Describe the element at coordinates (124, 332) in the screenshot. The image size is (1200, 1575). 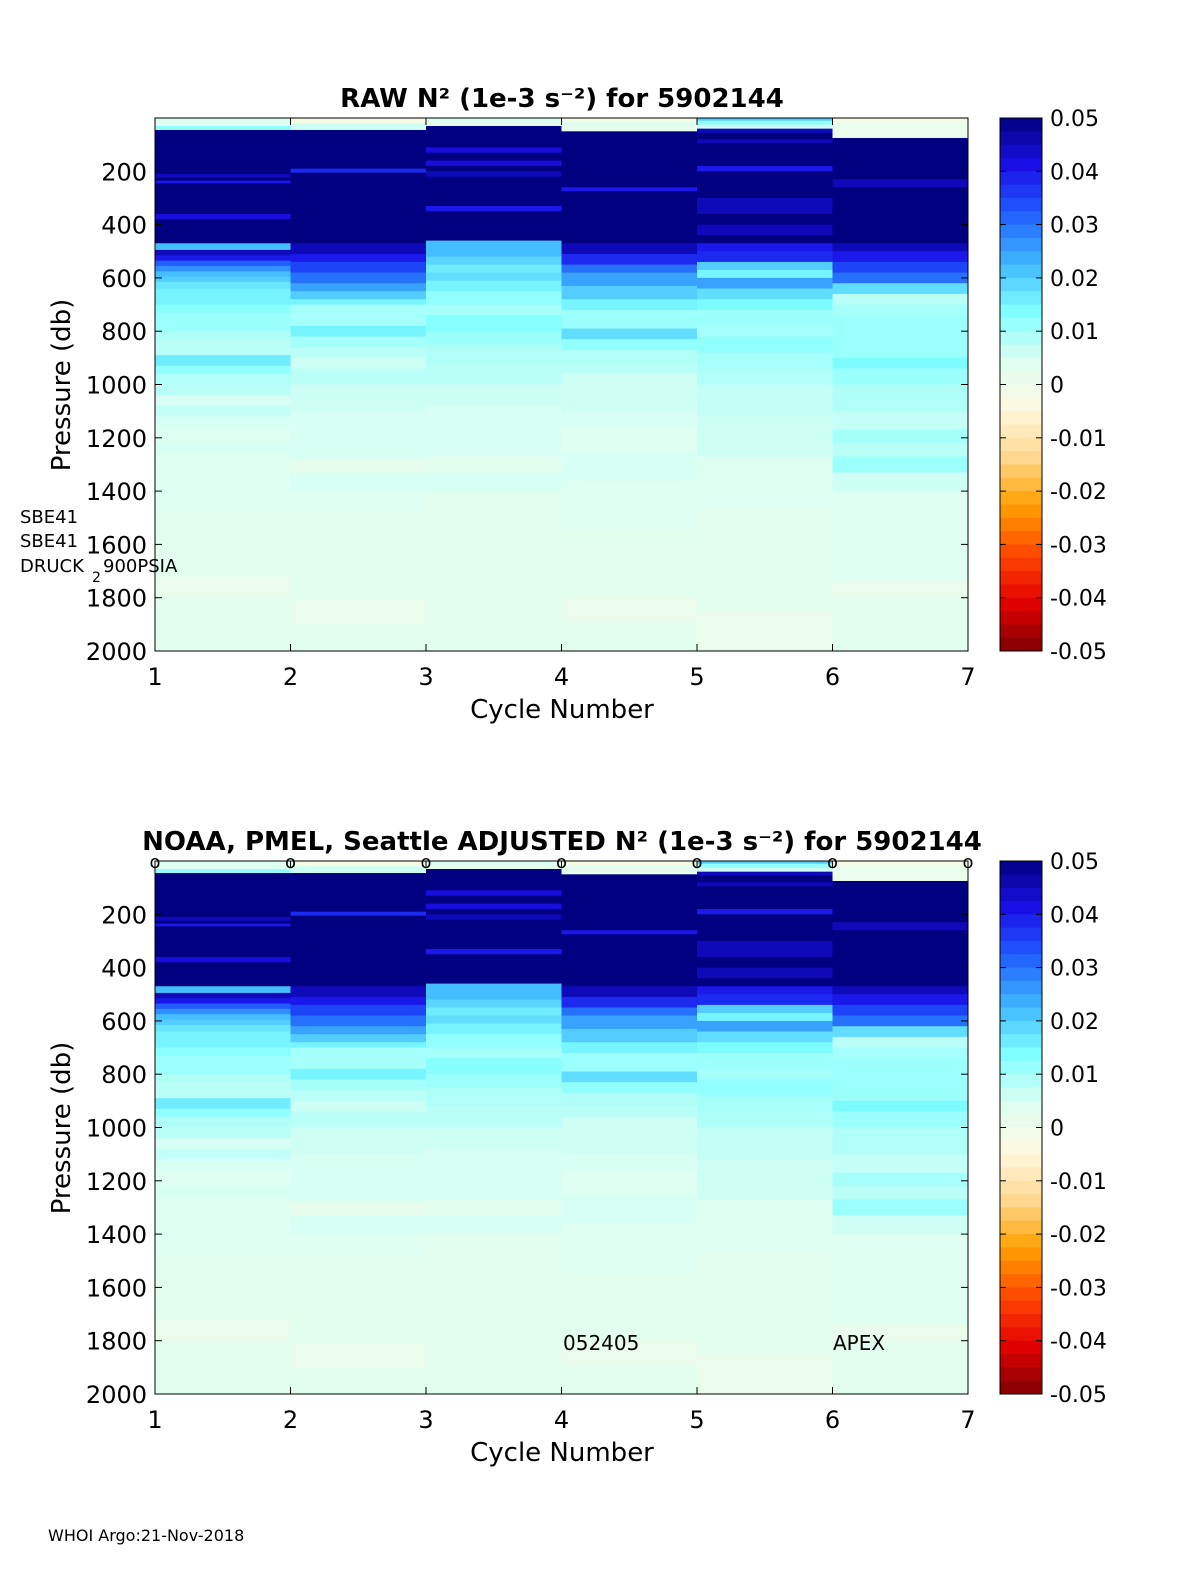
I see `y-tick-label: 800` at that location.